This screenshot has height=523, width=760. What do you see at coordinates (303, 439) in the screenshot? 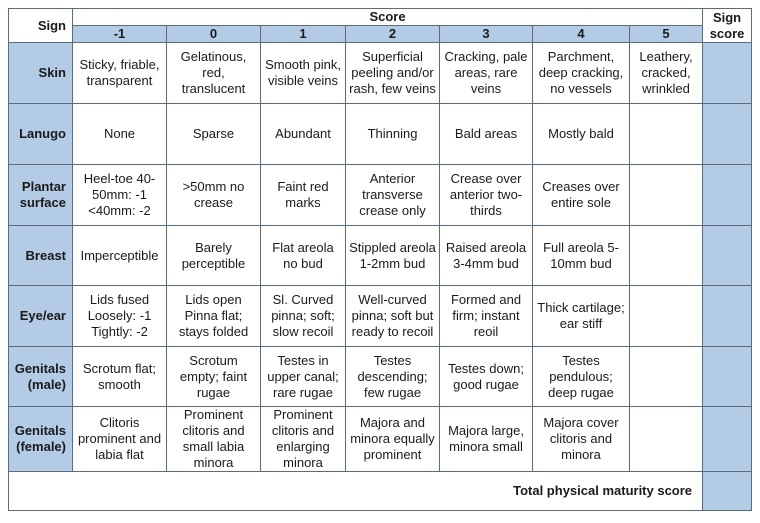
I see `cell: Prominent clitoris and enlarging minora` at bounding box center [303, 439].